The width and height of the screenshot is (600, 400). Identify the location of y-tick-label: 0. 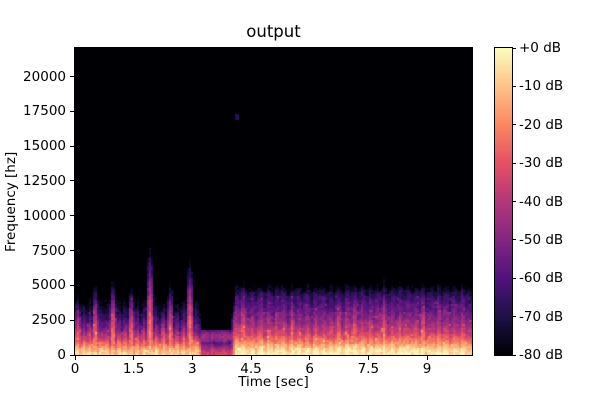
(61, 355).